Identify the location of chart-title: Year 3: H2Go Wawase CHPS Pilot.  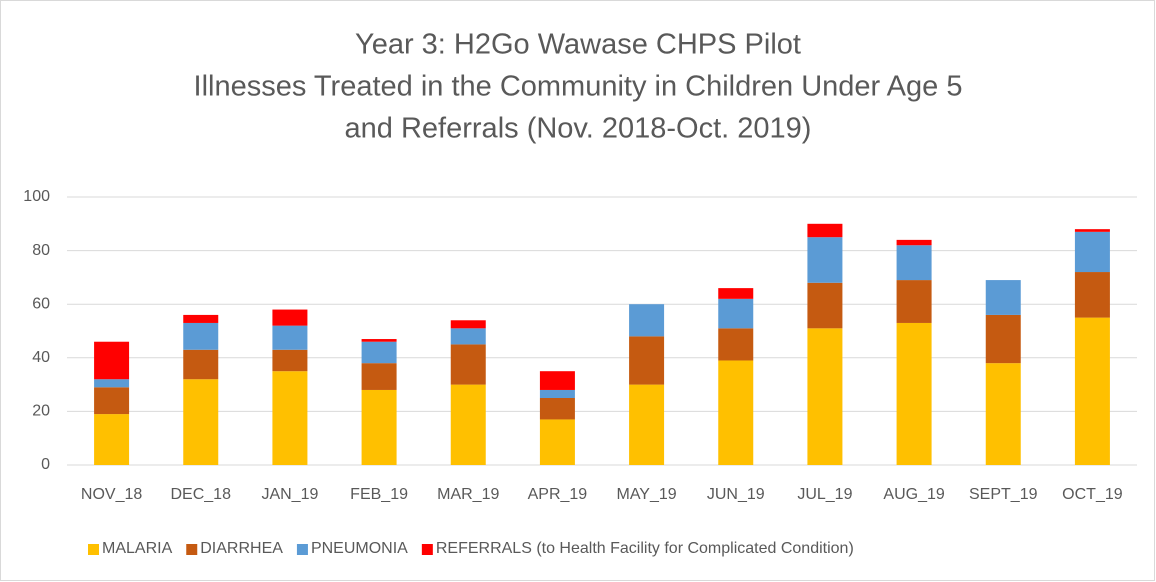
(578, 45).